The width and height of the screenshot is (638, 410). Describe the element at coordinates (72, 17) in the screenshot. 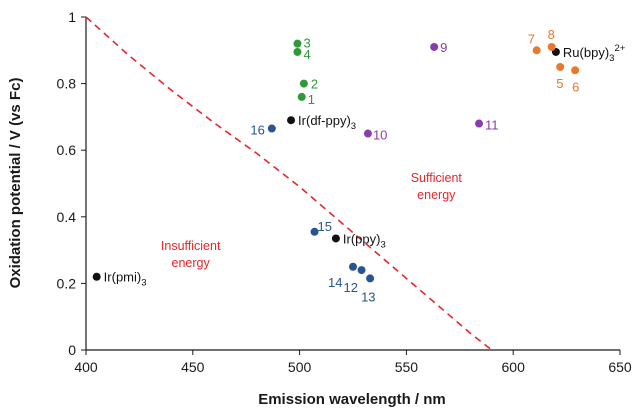

I see `y-tick-label: 1` at that location.